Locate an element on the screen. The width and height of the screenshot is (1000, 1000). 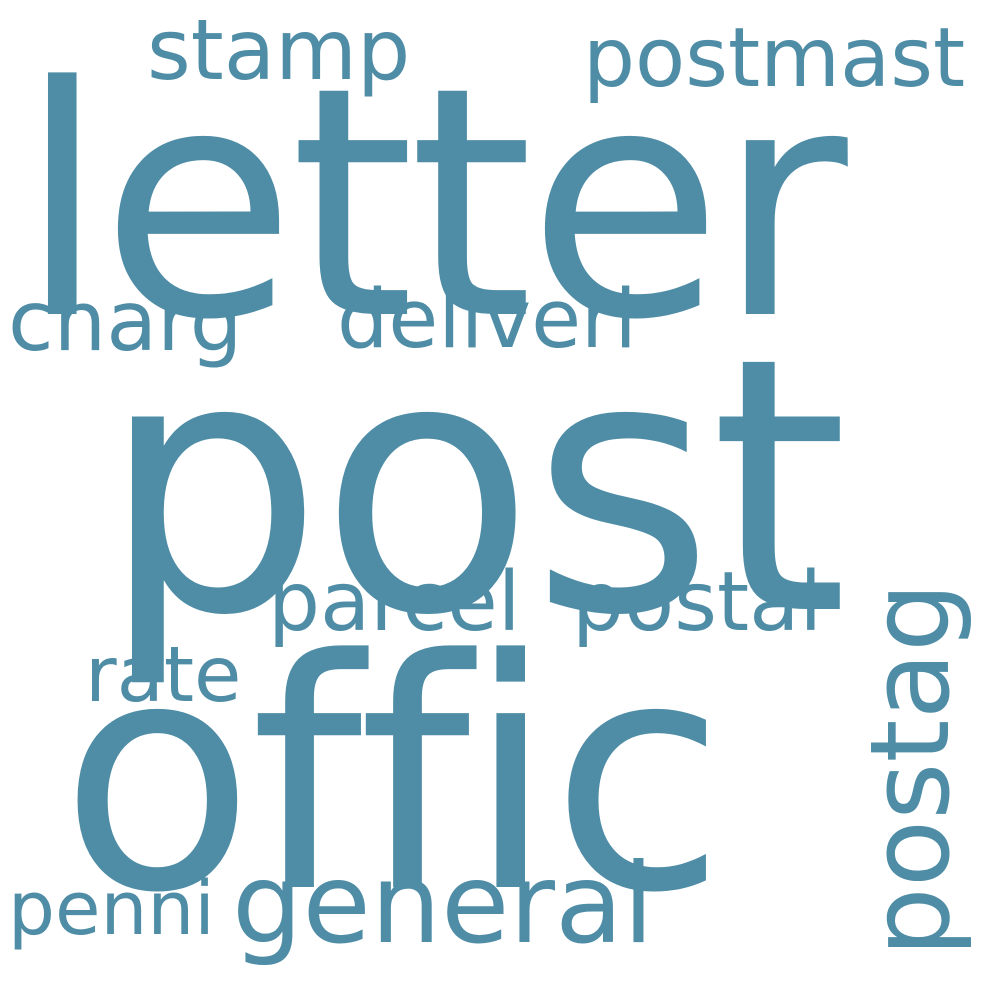
word-charg: charg is located at coordinates (125, 321).